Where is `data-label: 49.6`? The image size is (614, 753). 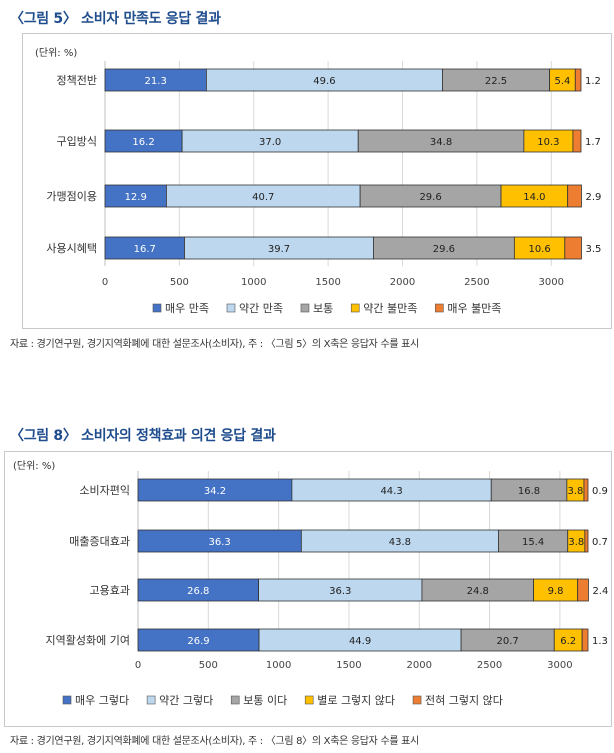 data-label: 49.6 is located at coordinates (324, 81).